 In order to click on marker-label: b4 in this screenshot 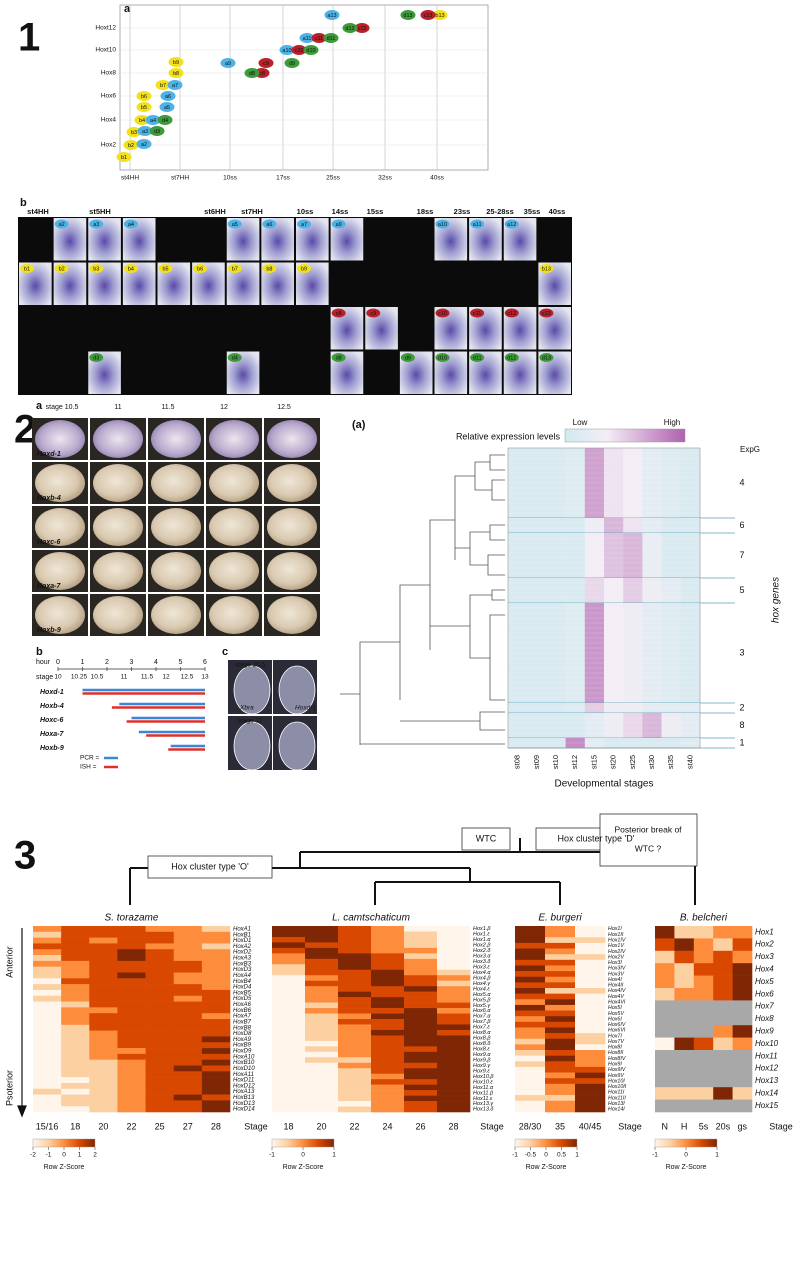, I will do `click(142, 121)`.